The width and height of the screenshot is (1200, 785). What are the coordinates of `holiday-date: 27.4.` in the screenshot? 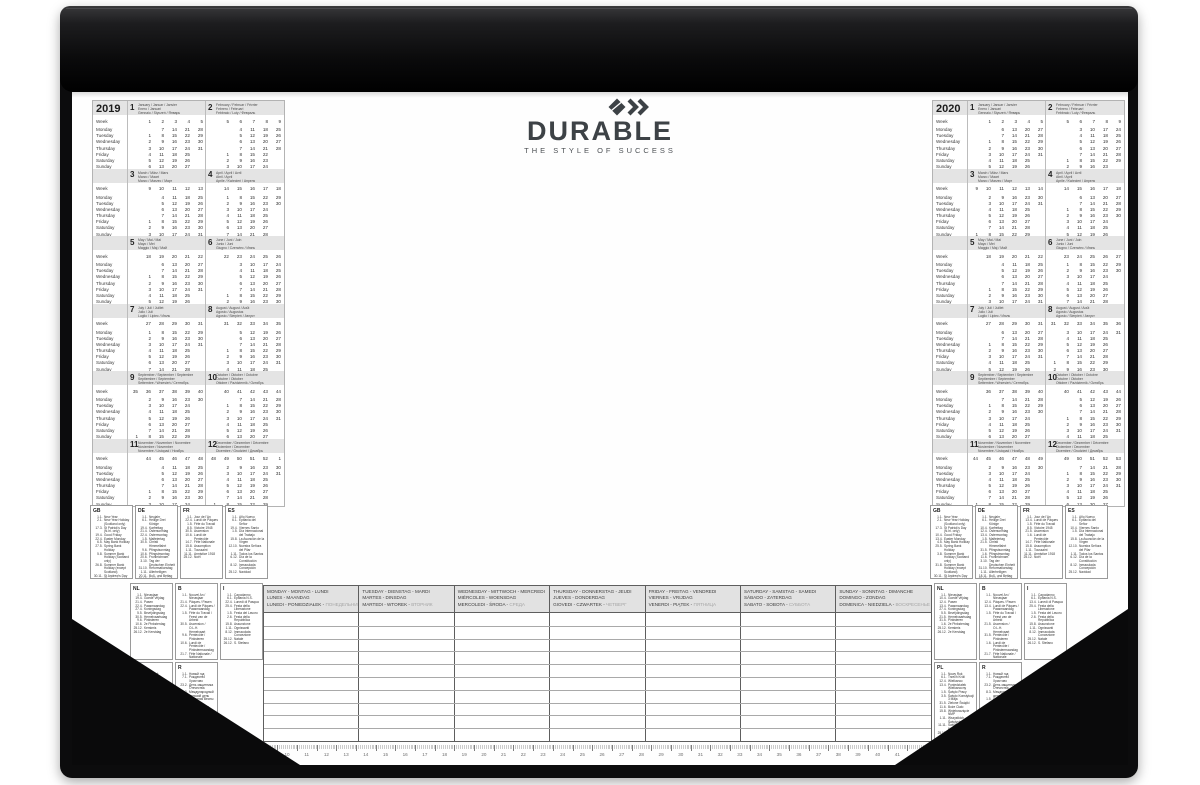 It's located at (943, 609).